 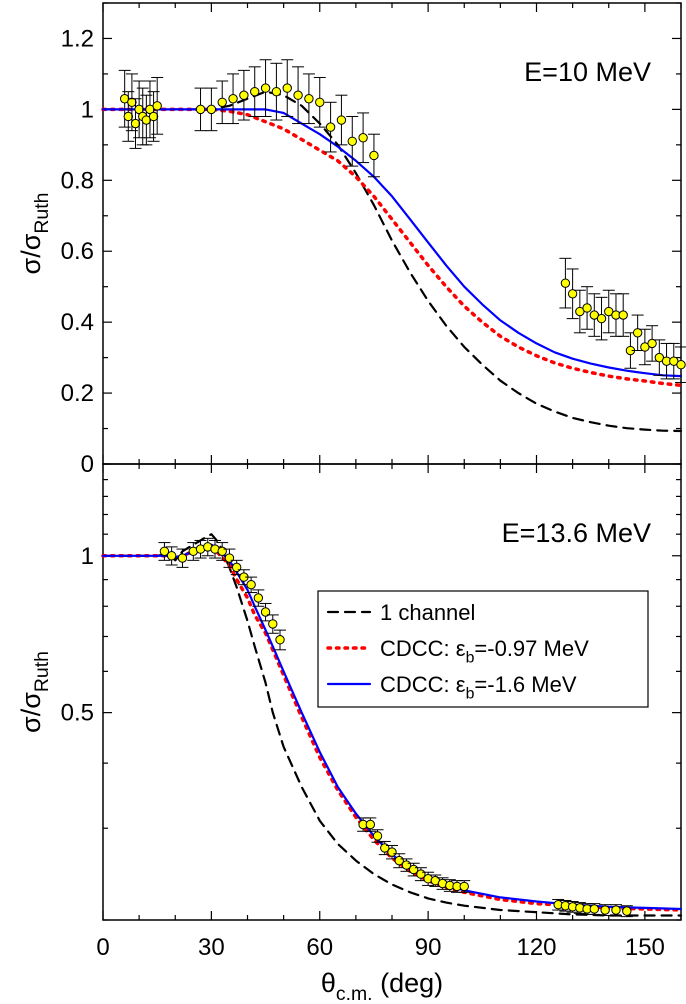 What do you see at coordinates (77, 322) in the screenshot?
I see `y-tick-label: 0.4` at bounding box center [77, 322].